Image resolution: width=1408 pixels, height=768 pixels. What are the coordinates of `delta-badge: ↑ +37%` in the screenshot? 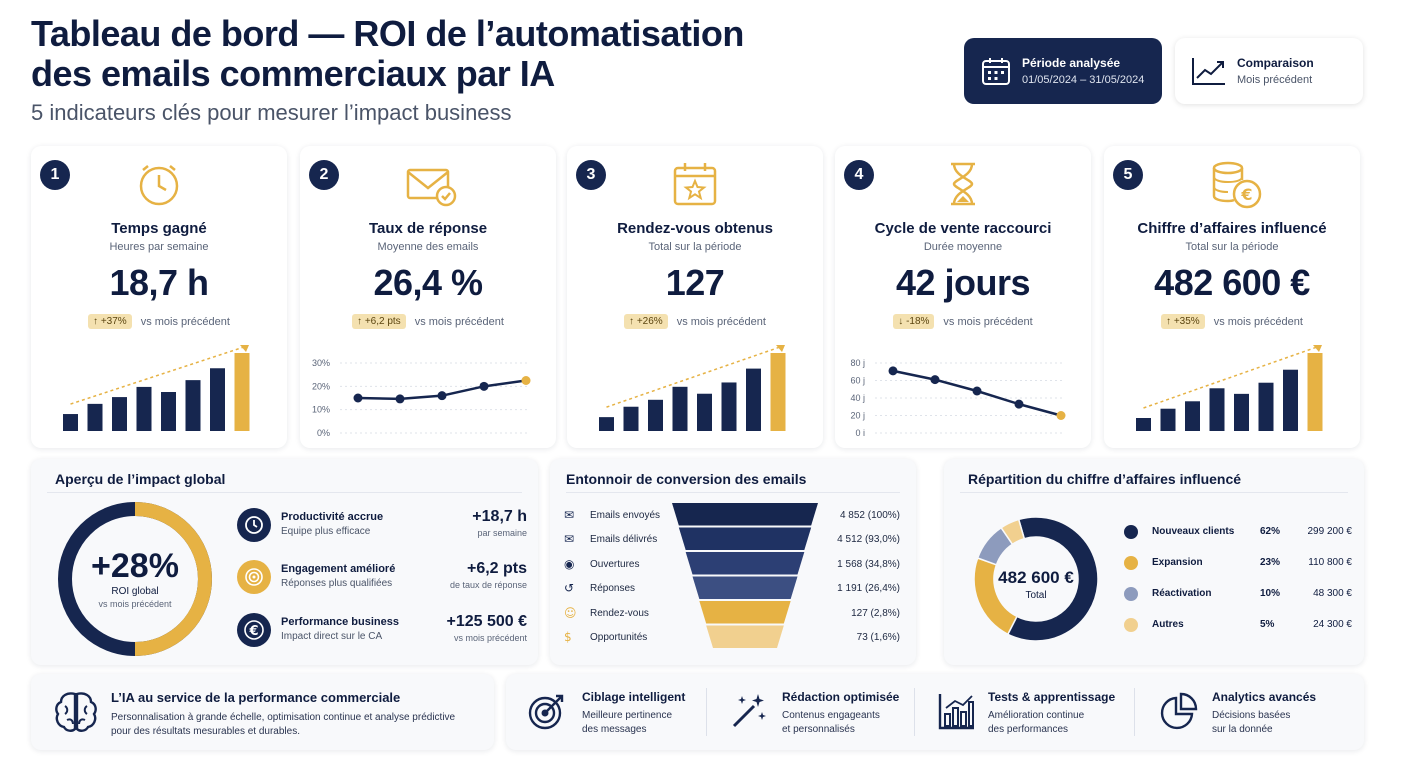 It's located at (110, 321).